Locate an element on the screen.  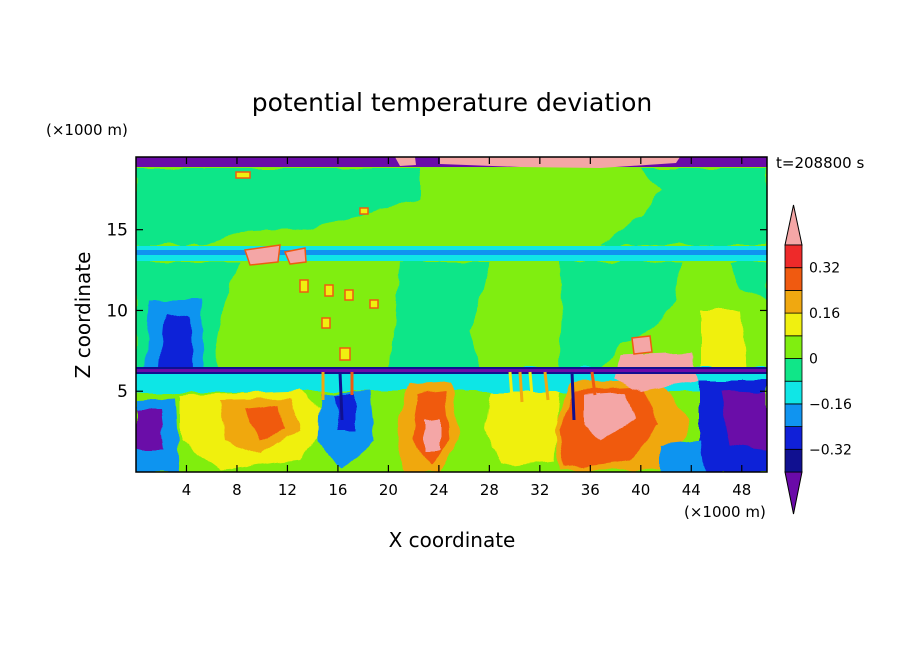
colorbar: −0.32 −0.16 0 0.16 0.32 is located at coordinates (818, 359).